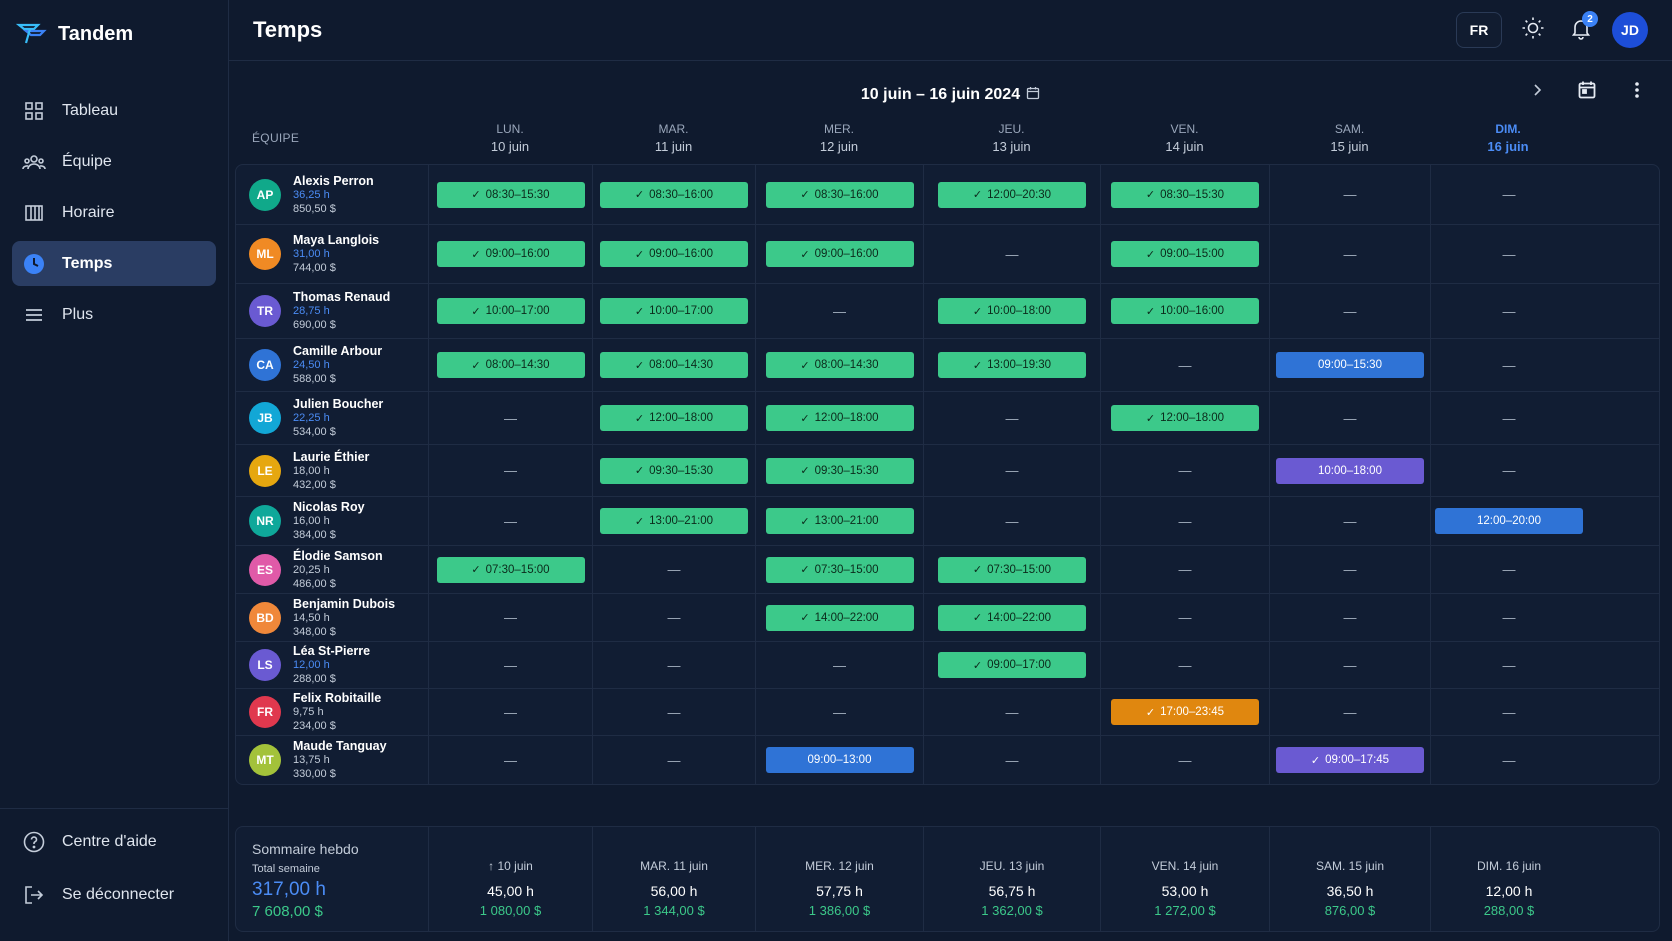 The height and width of the screenshot is (941, 1672). I want to click on shift-block: ✓ 10:00–17:00, so click(674, 311).